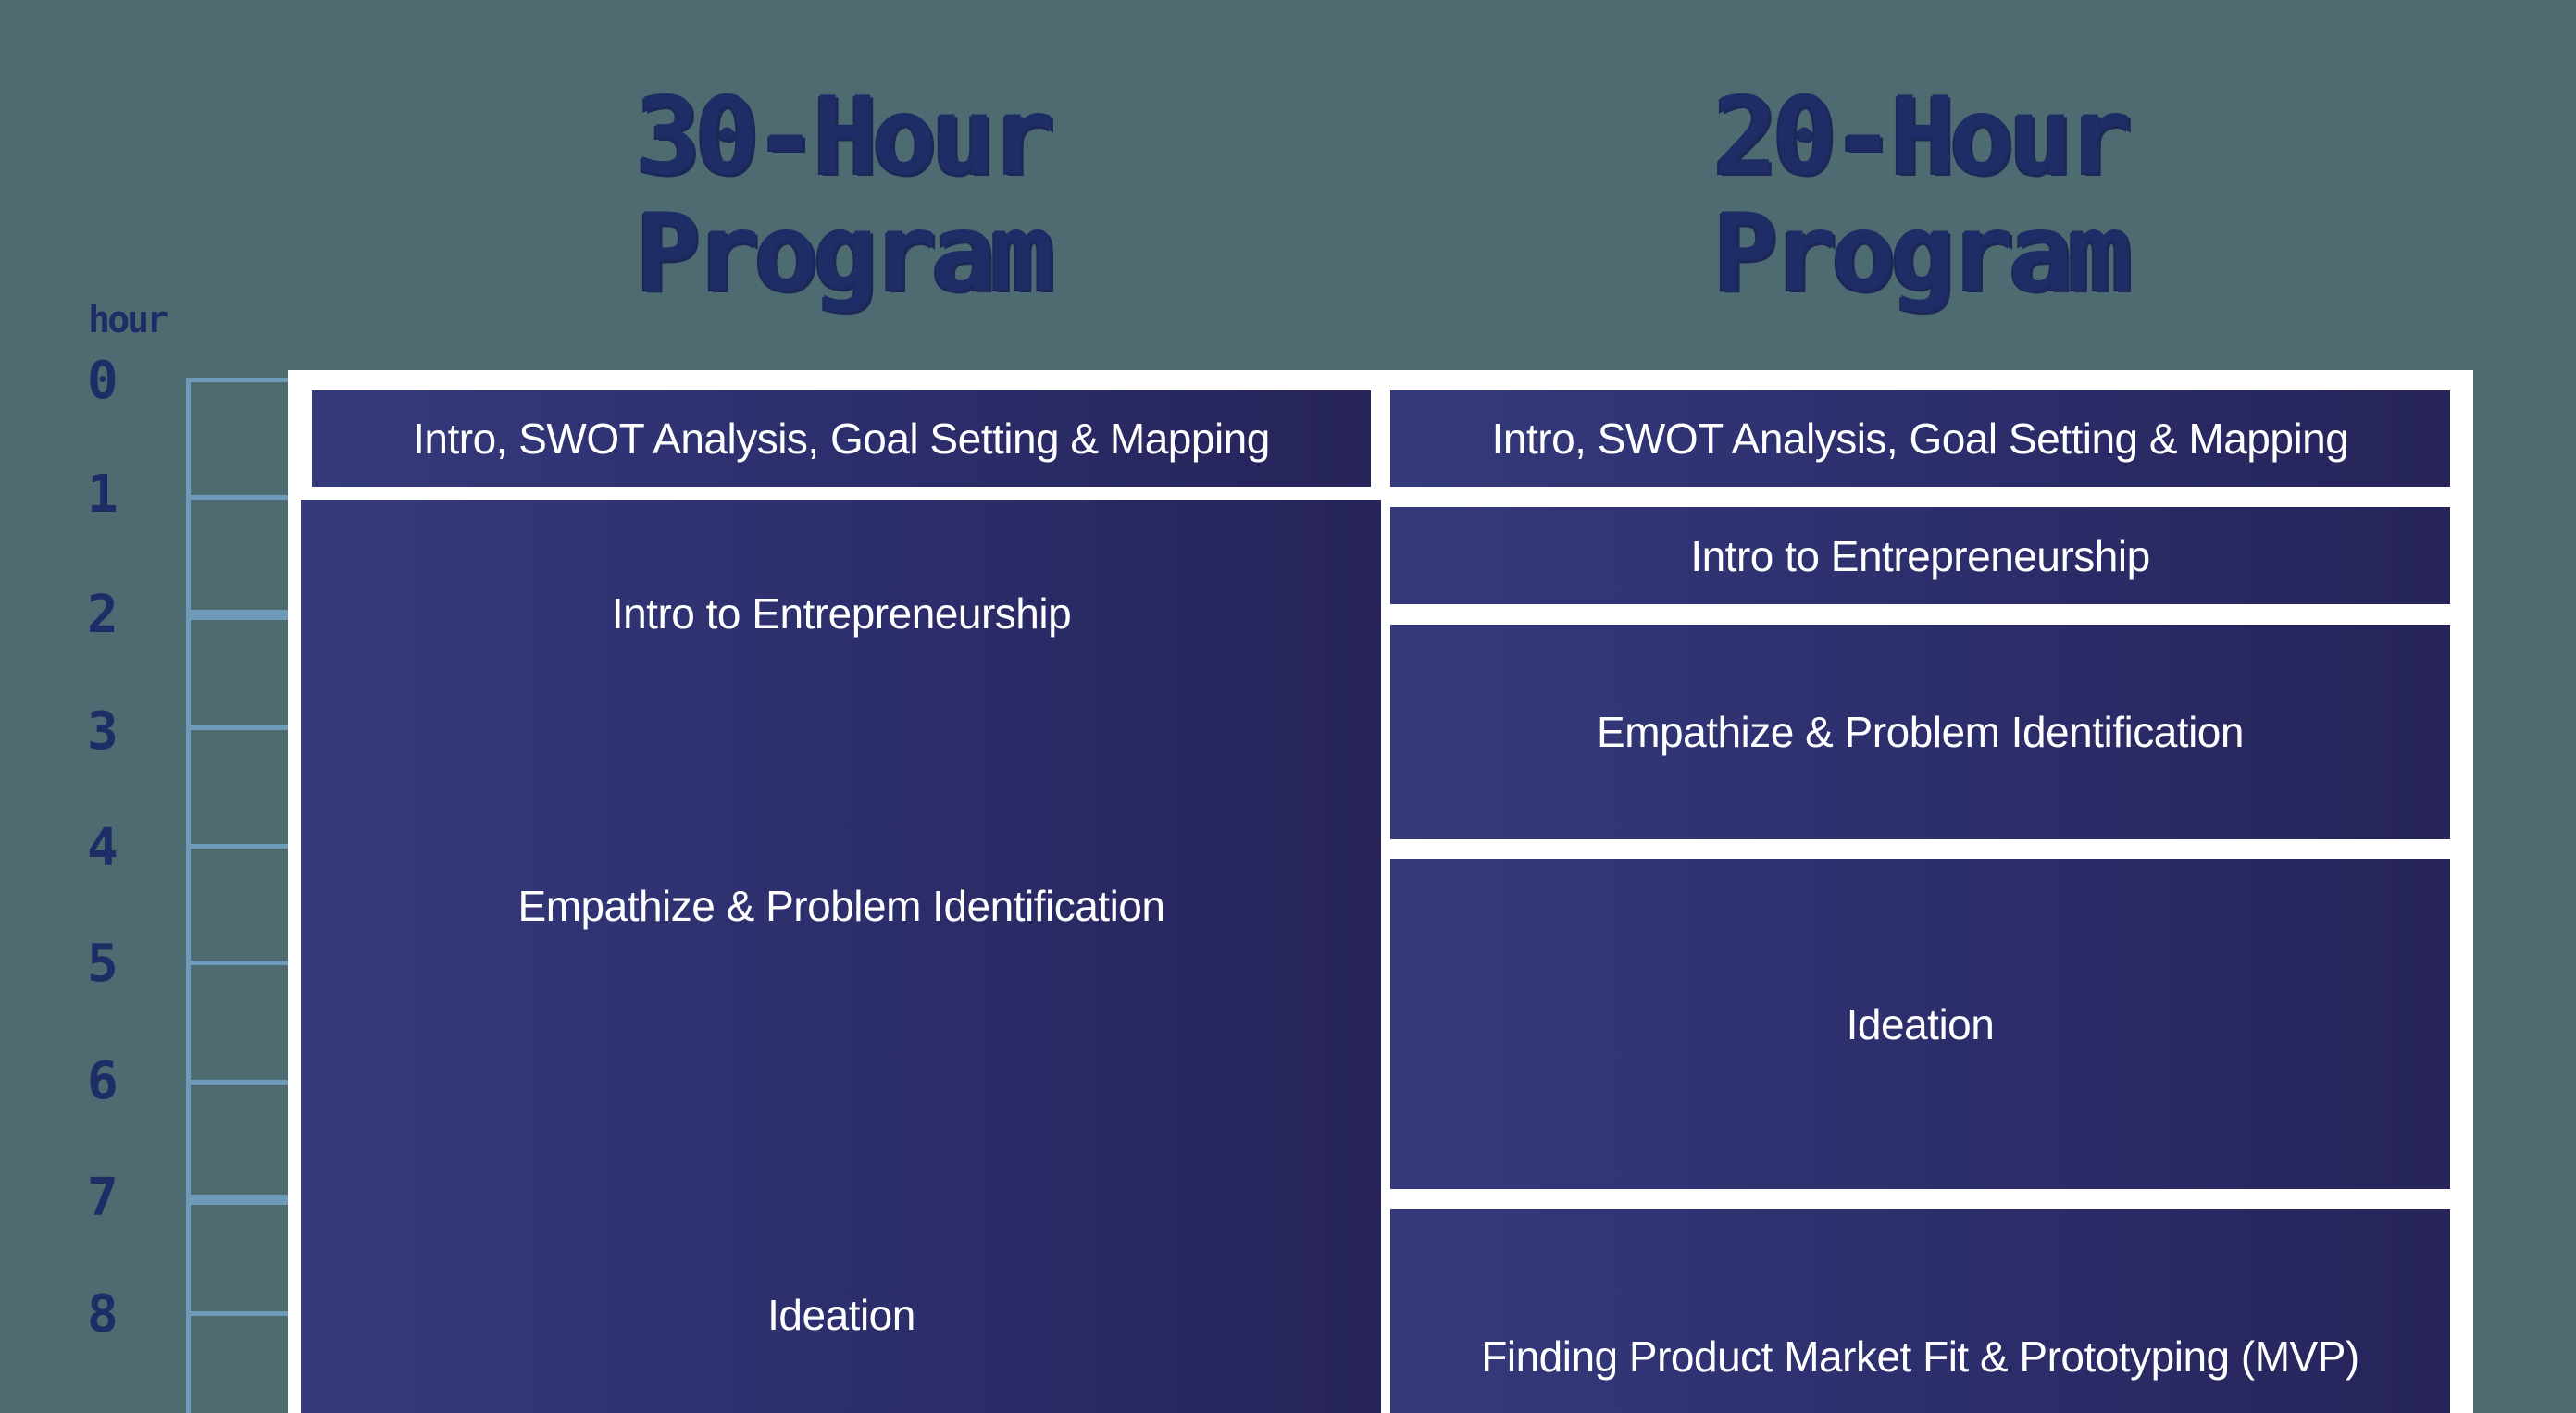  Describe the element at coordinates (841, 906) in the screenshot. I see `program-30-module-empathize: Empathize & Problem Identification` at that location.